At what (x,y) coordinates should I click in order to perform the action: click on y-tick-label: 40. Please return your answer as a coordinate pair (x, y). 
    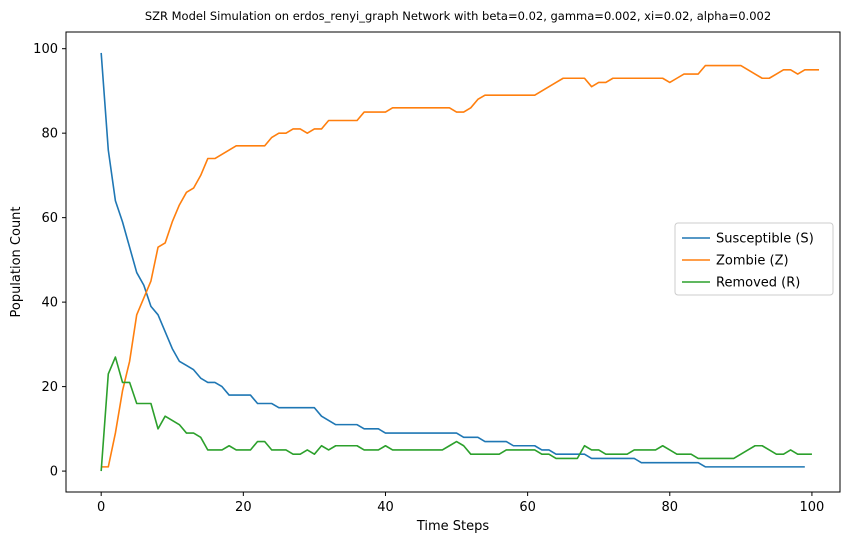
    Looking at the image, I should click on (49, 303).